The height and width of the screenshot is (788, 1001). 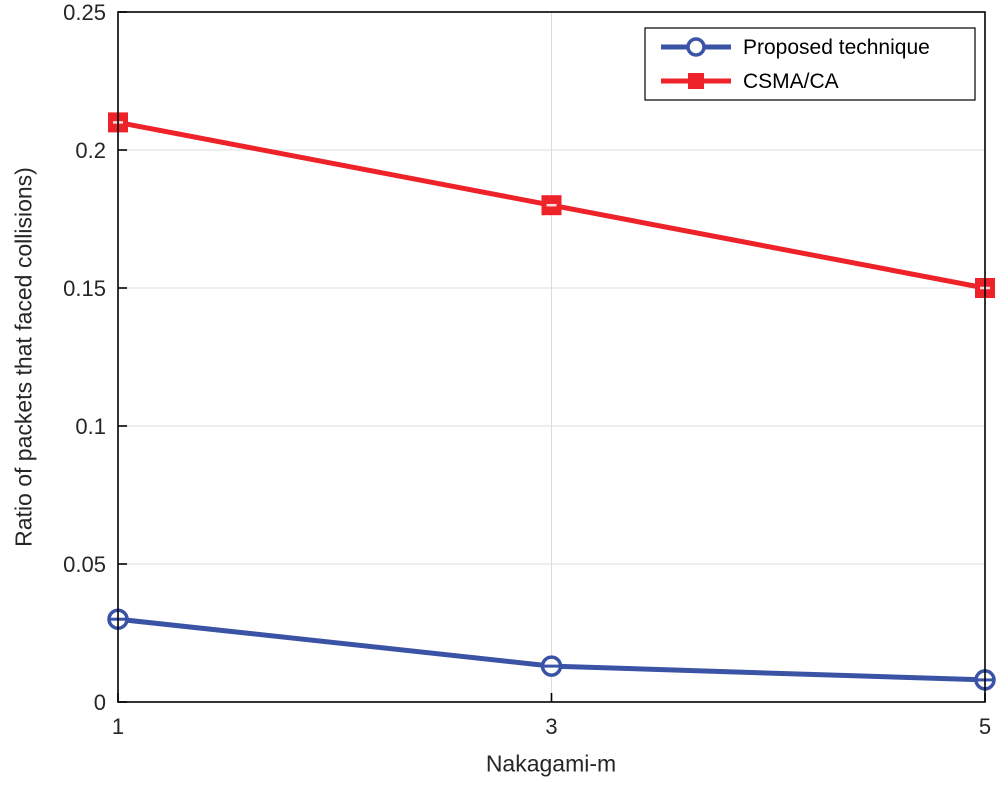 What do you see at coordinates (84, 288) in the screenshot?
I see `y-tick-label: 0.15` at bounding box center [84, 288].